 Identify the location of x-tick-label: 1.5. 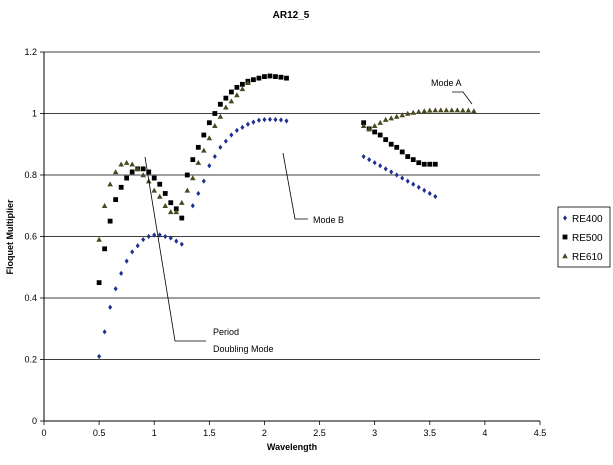
(209, 433).